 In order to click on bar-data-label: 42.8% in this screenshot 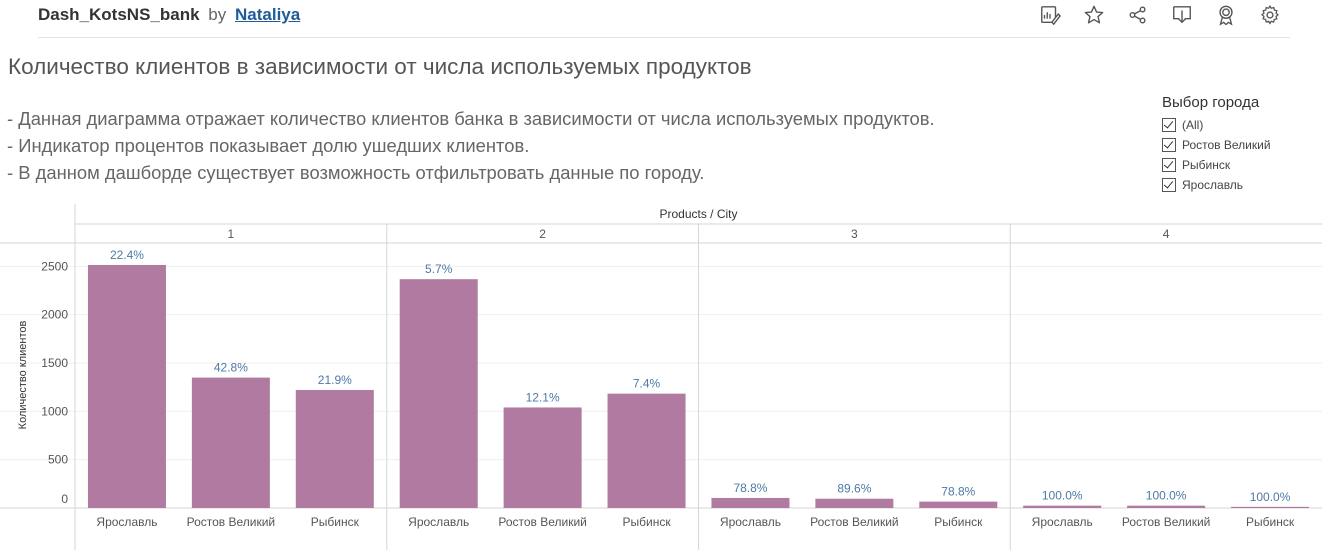, I will do `click(231, 368)`.